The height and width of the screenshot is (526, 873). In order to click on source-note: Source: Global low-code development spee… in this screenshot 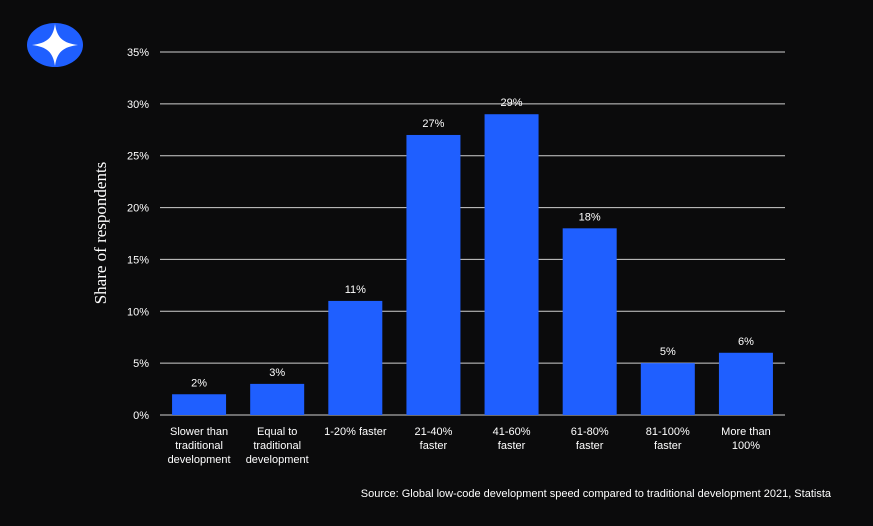, I will do `click(595, 494)`.